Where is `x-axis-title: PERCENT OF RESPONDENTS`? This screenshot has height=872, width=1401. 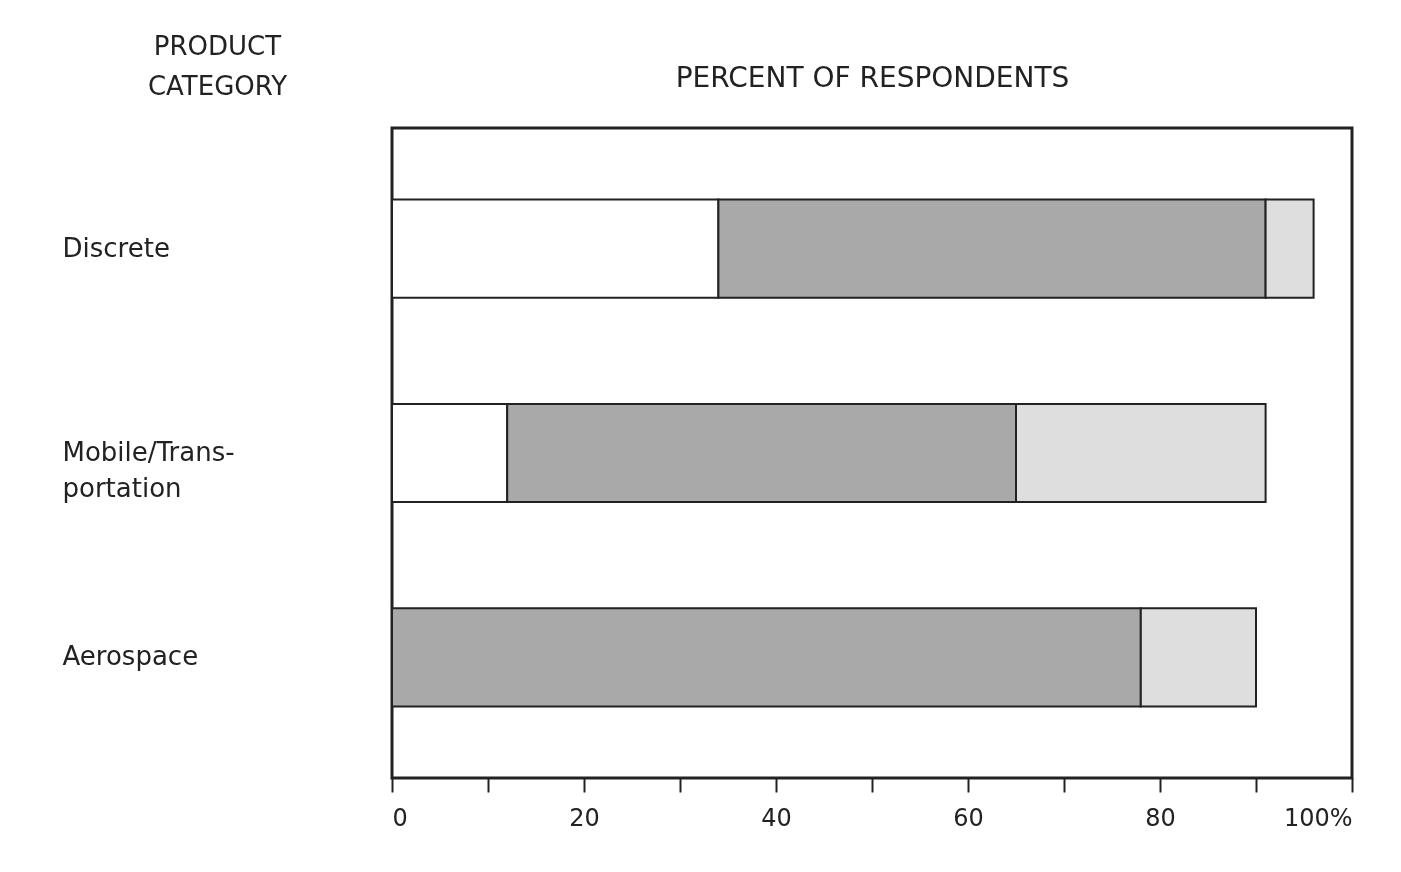 x-axis-title: PERCENT OF RESPONDENTS is located at coordinates (872, 77).